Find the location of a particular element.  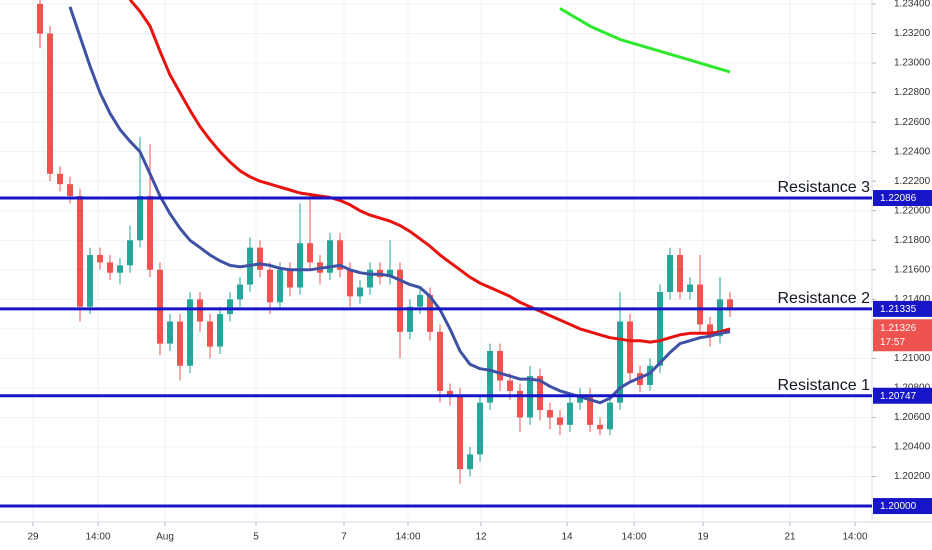

level-price-label: 1.20747 is located at coordinates (898, 396).